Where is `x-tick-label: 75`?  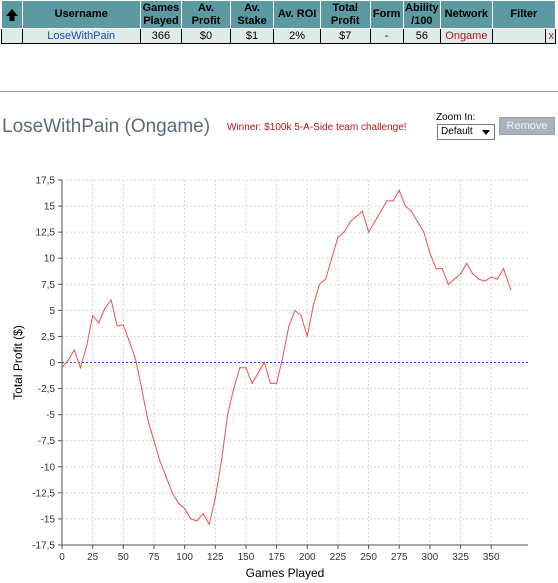
x-tick-label: 75 is located at coordinates (154, 557).